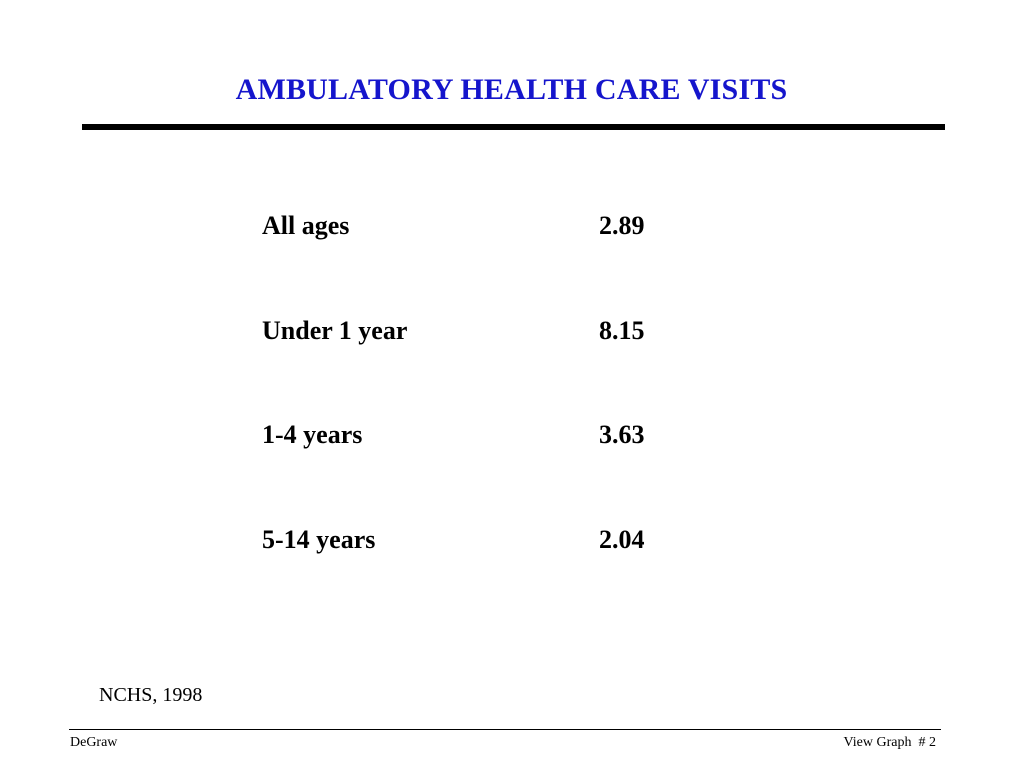  Describe the element at coordinates (472, 469) in the screenshot. I see `table-row: 1-4 years 3.63` at that location.